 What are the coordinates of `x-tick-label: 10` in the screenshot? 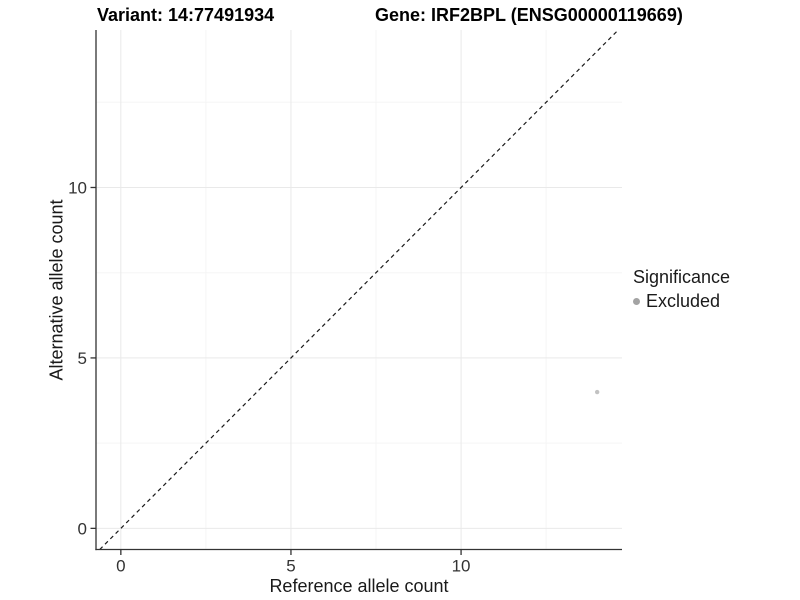 It's located at (461, 566).